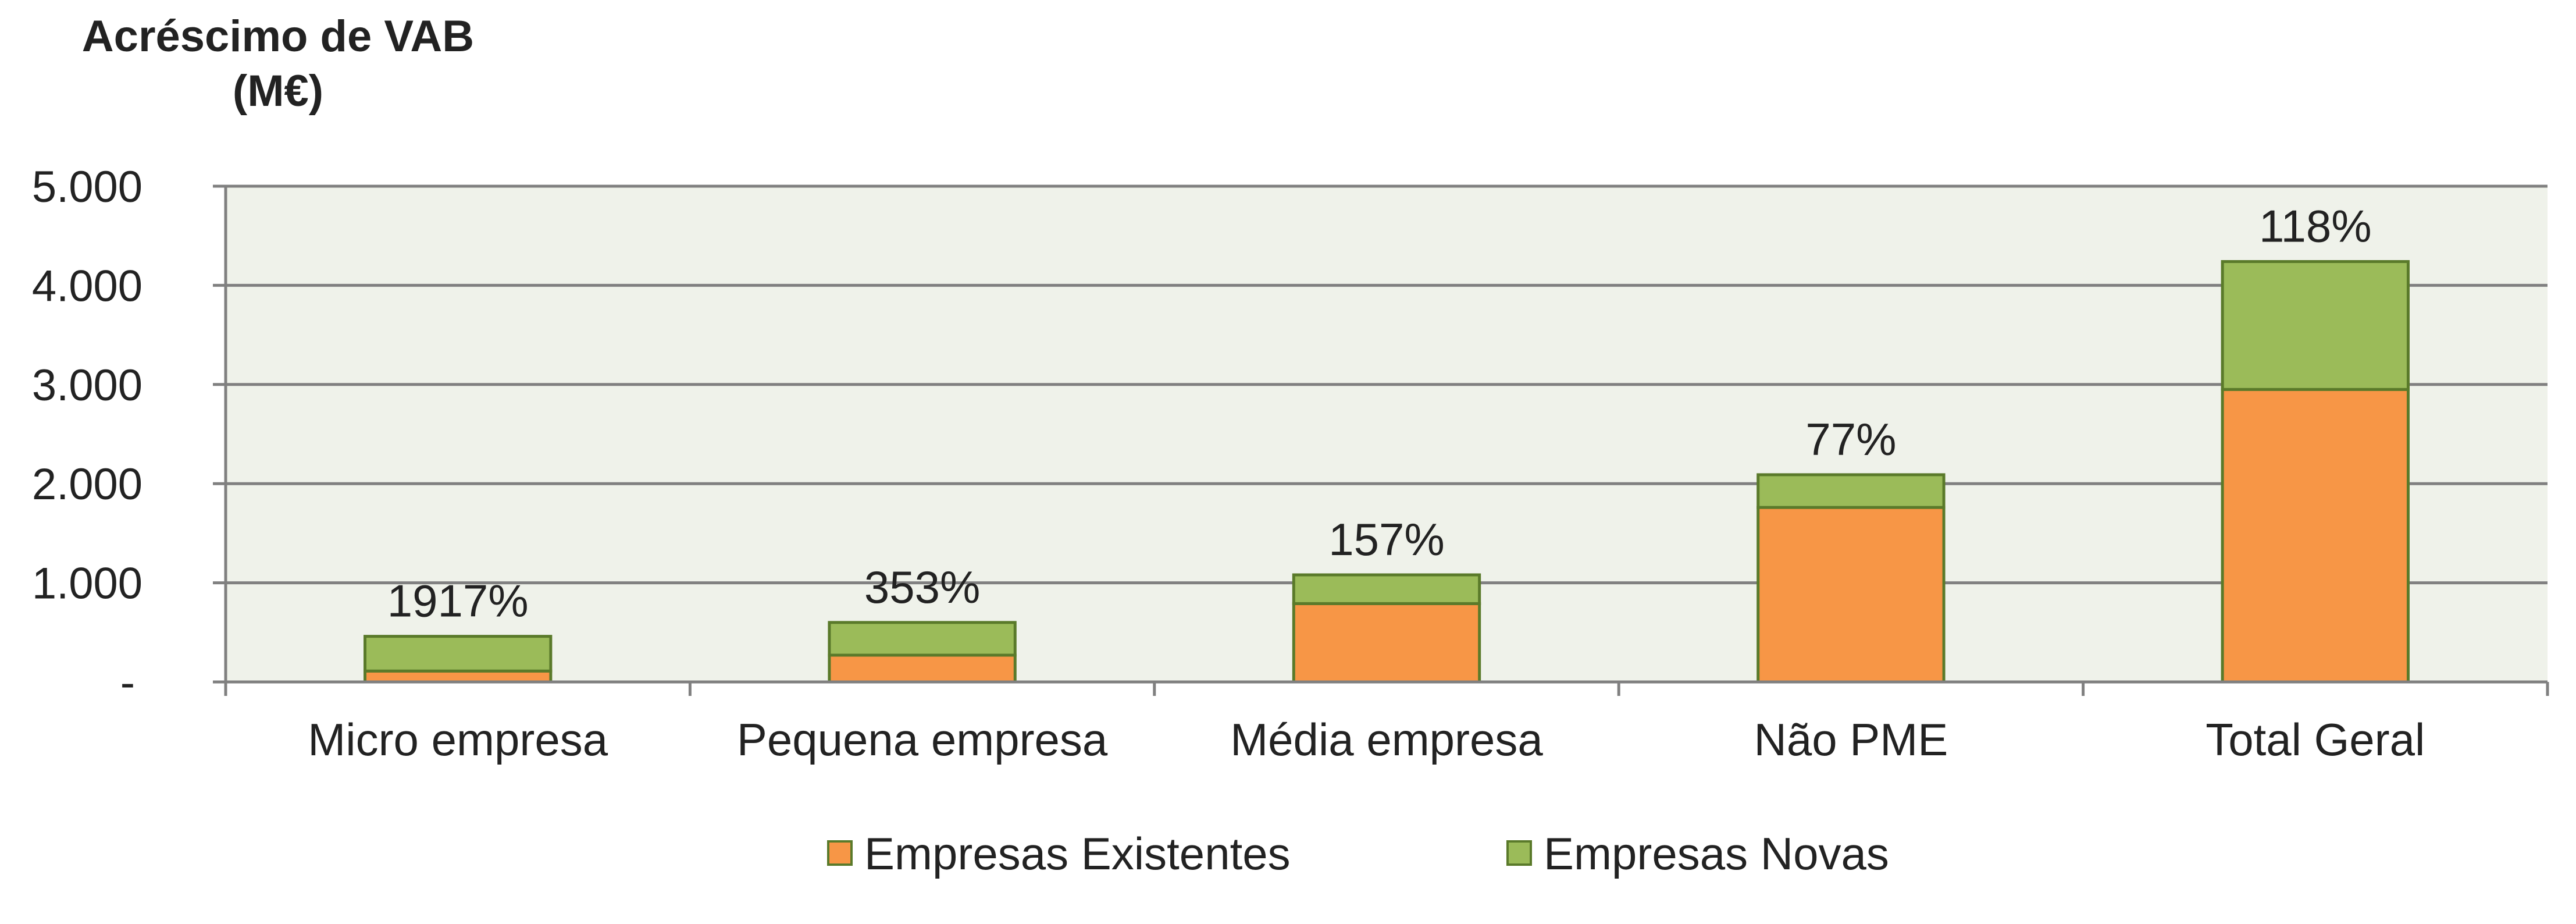 Image resolution: width=2576 pixels, height=924 pixels. What do you see at coordinates (87, 187) in the screenshot?
I see `y-tick-label: 5.000` at bounding box center [87, 187].